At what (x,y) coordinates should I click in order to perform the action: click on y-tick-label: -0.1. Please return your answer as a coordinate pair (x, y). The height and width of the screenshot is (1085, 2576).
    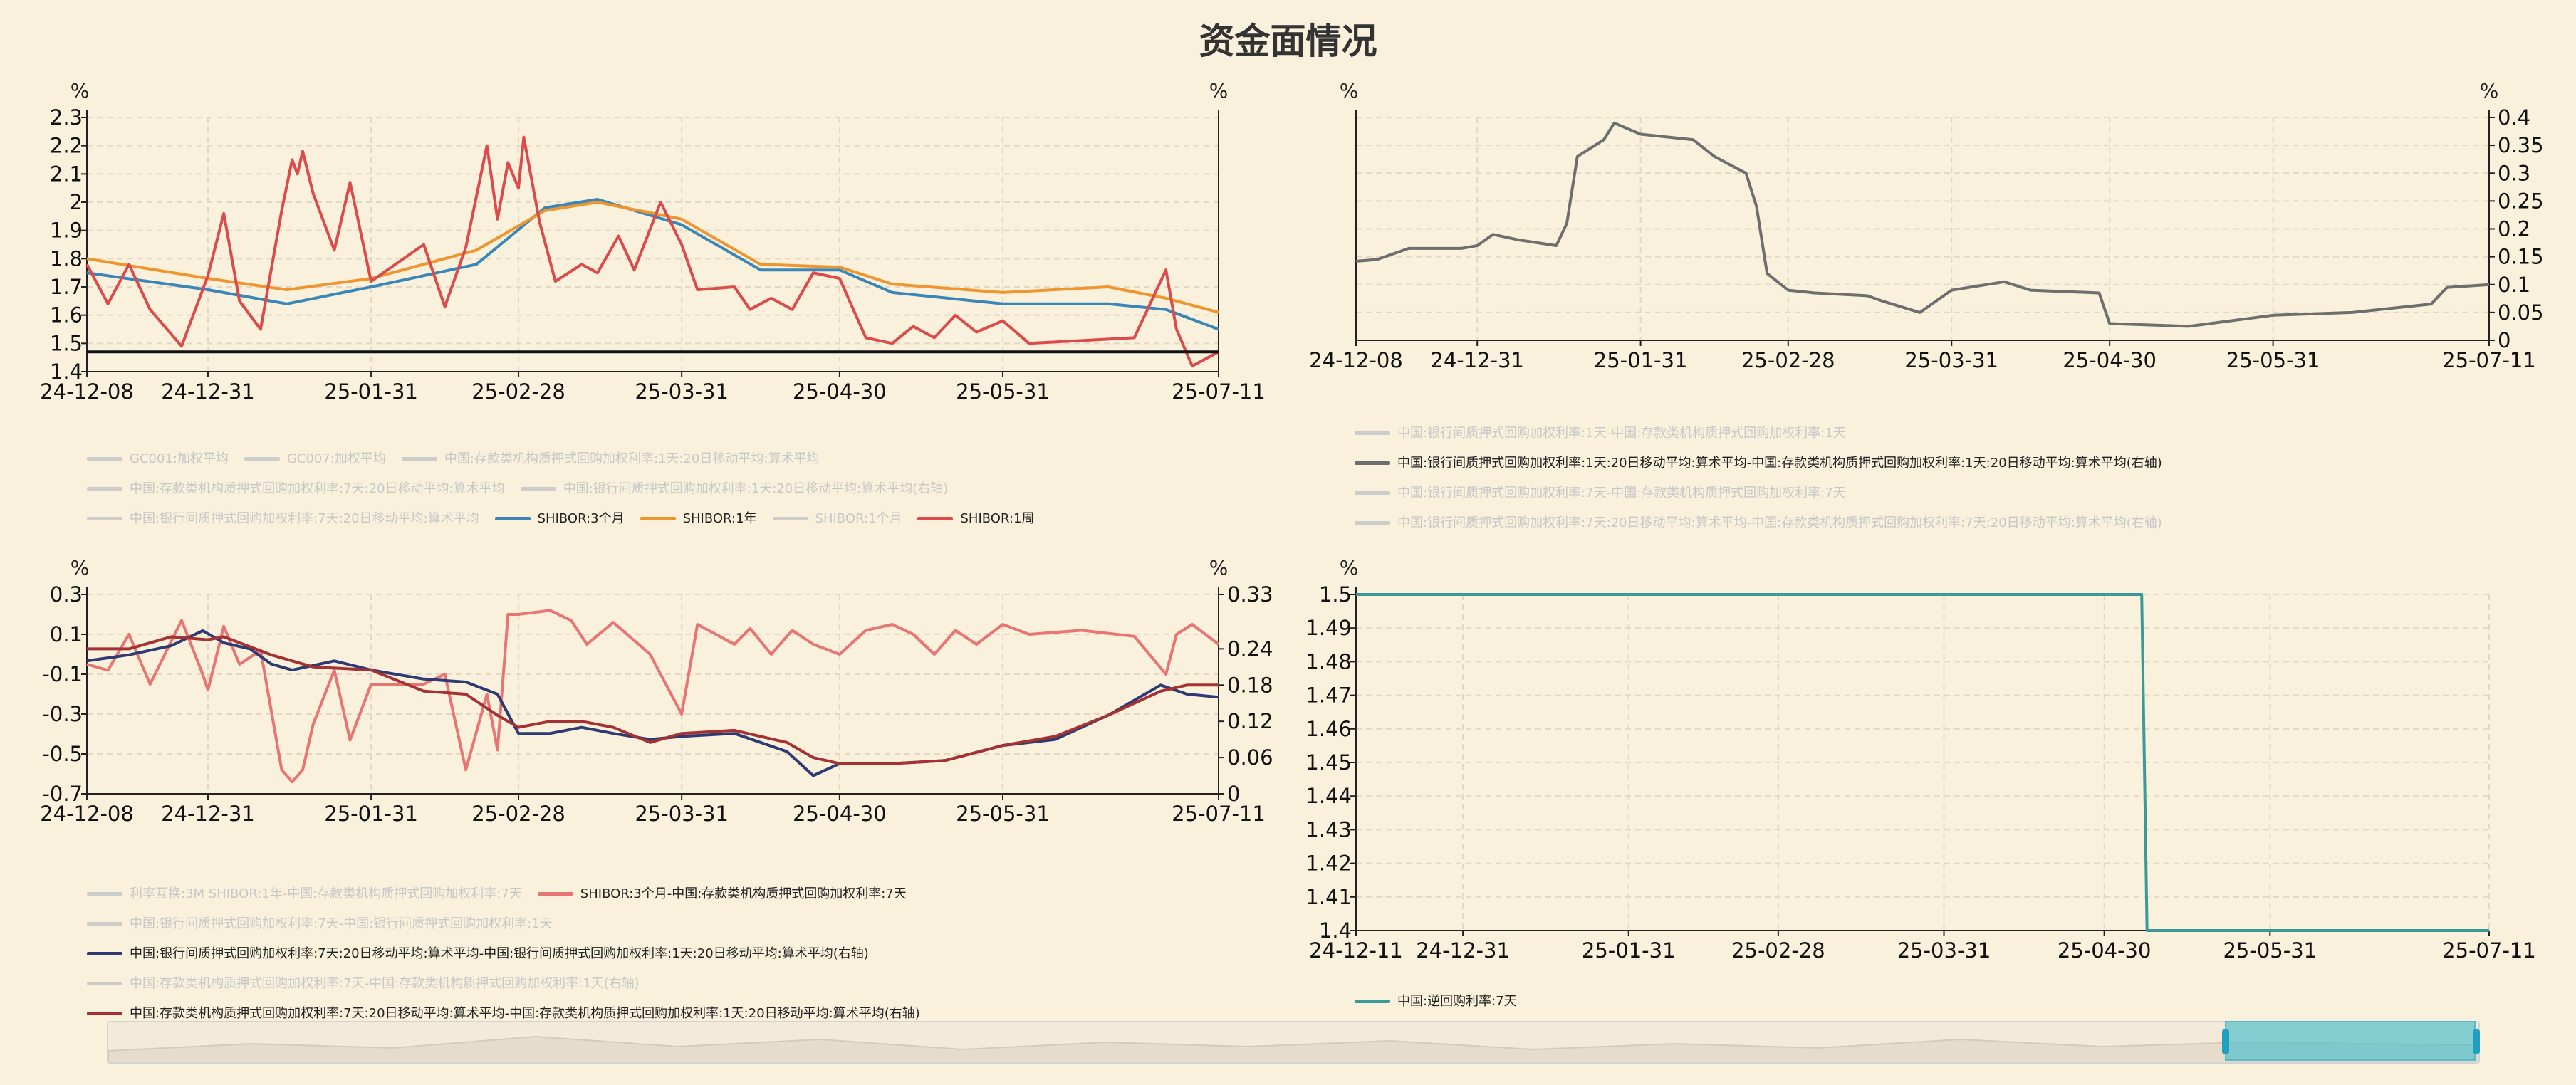
    Looking at the image, I should click on (62, 674).